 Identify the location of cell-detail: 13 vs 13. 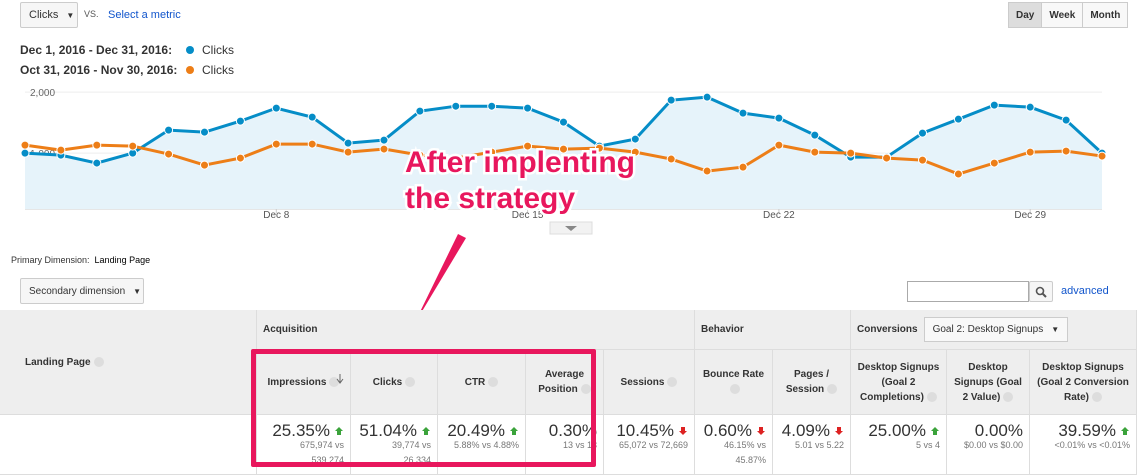
(579, 445).